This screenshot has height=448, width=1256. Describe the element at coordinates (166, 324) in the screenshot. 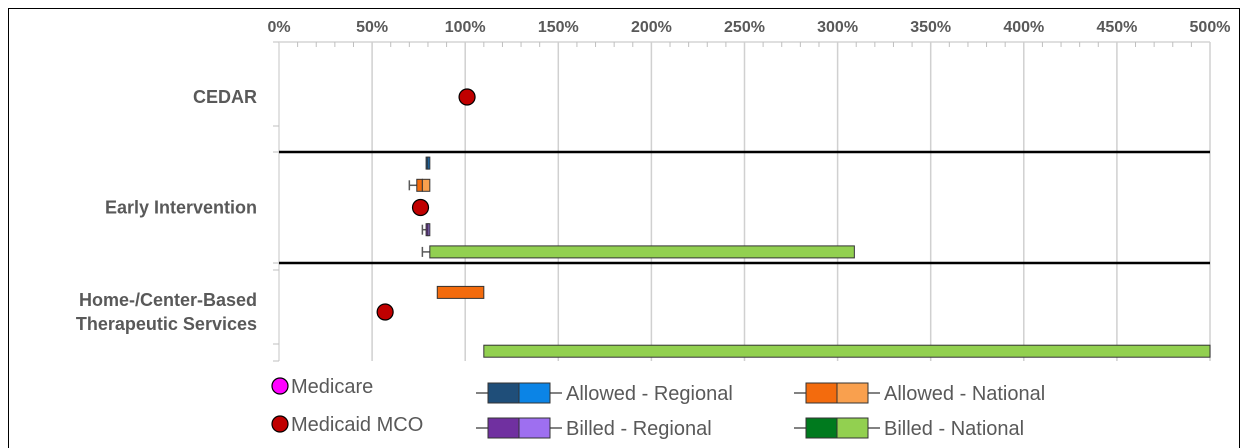

I see `category-label: Therapeutic Services` at that location.